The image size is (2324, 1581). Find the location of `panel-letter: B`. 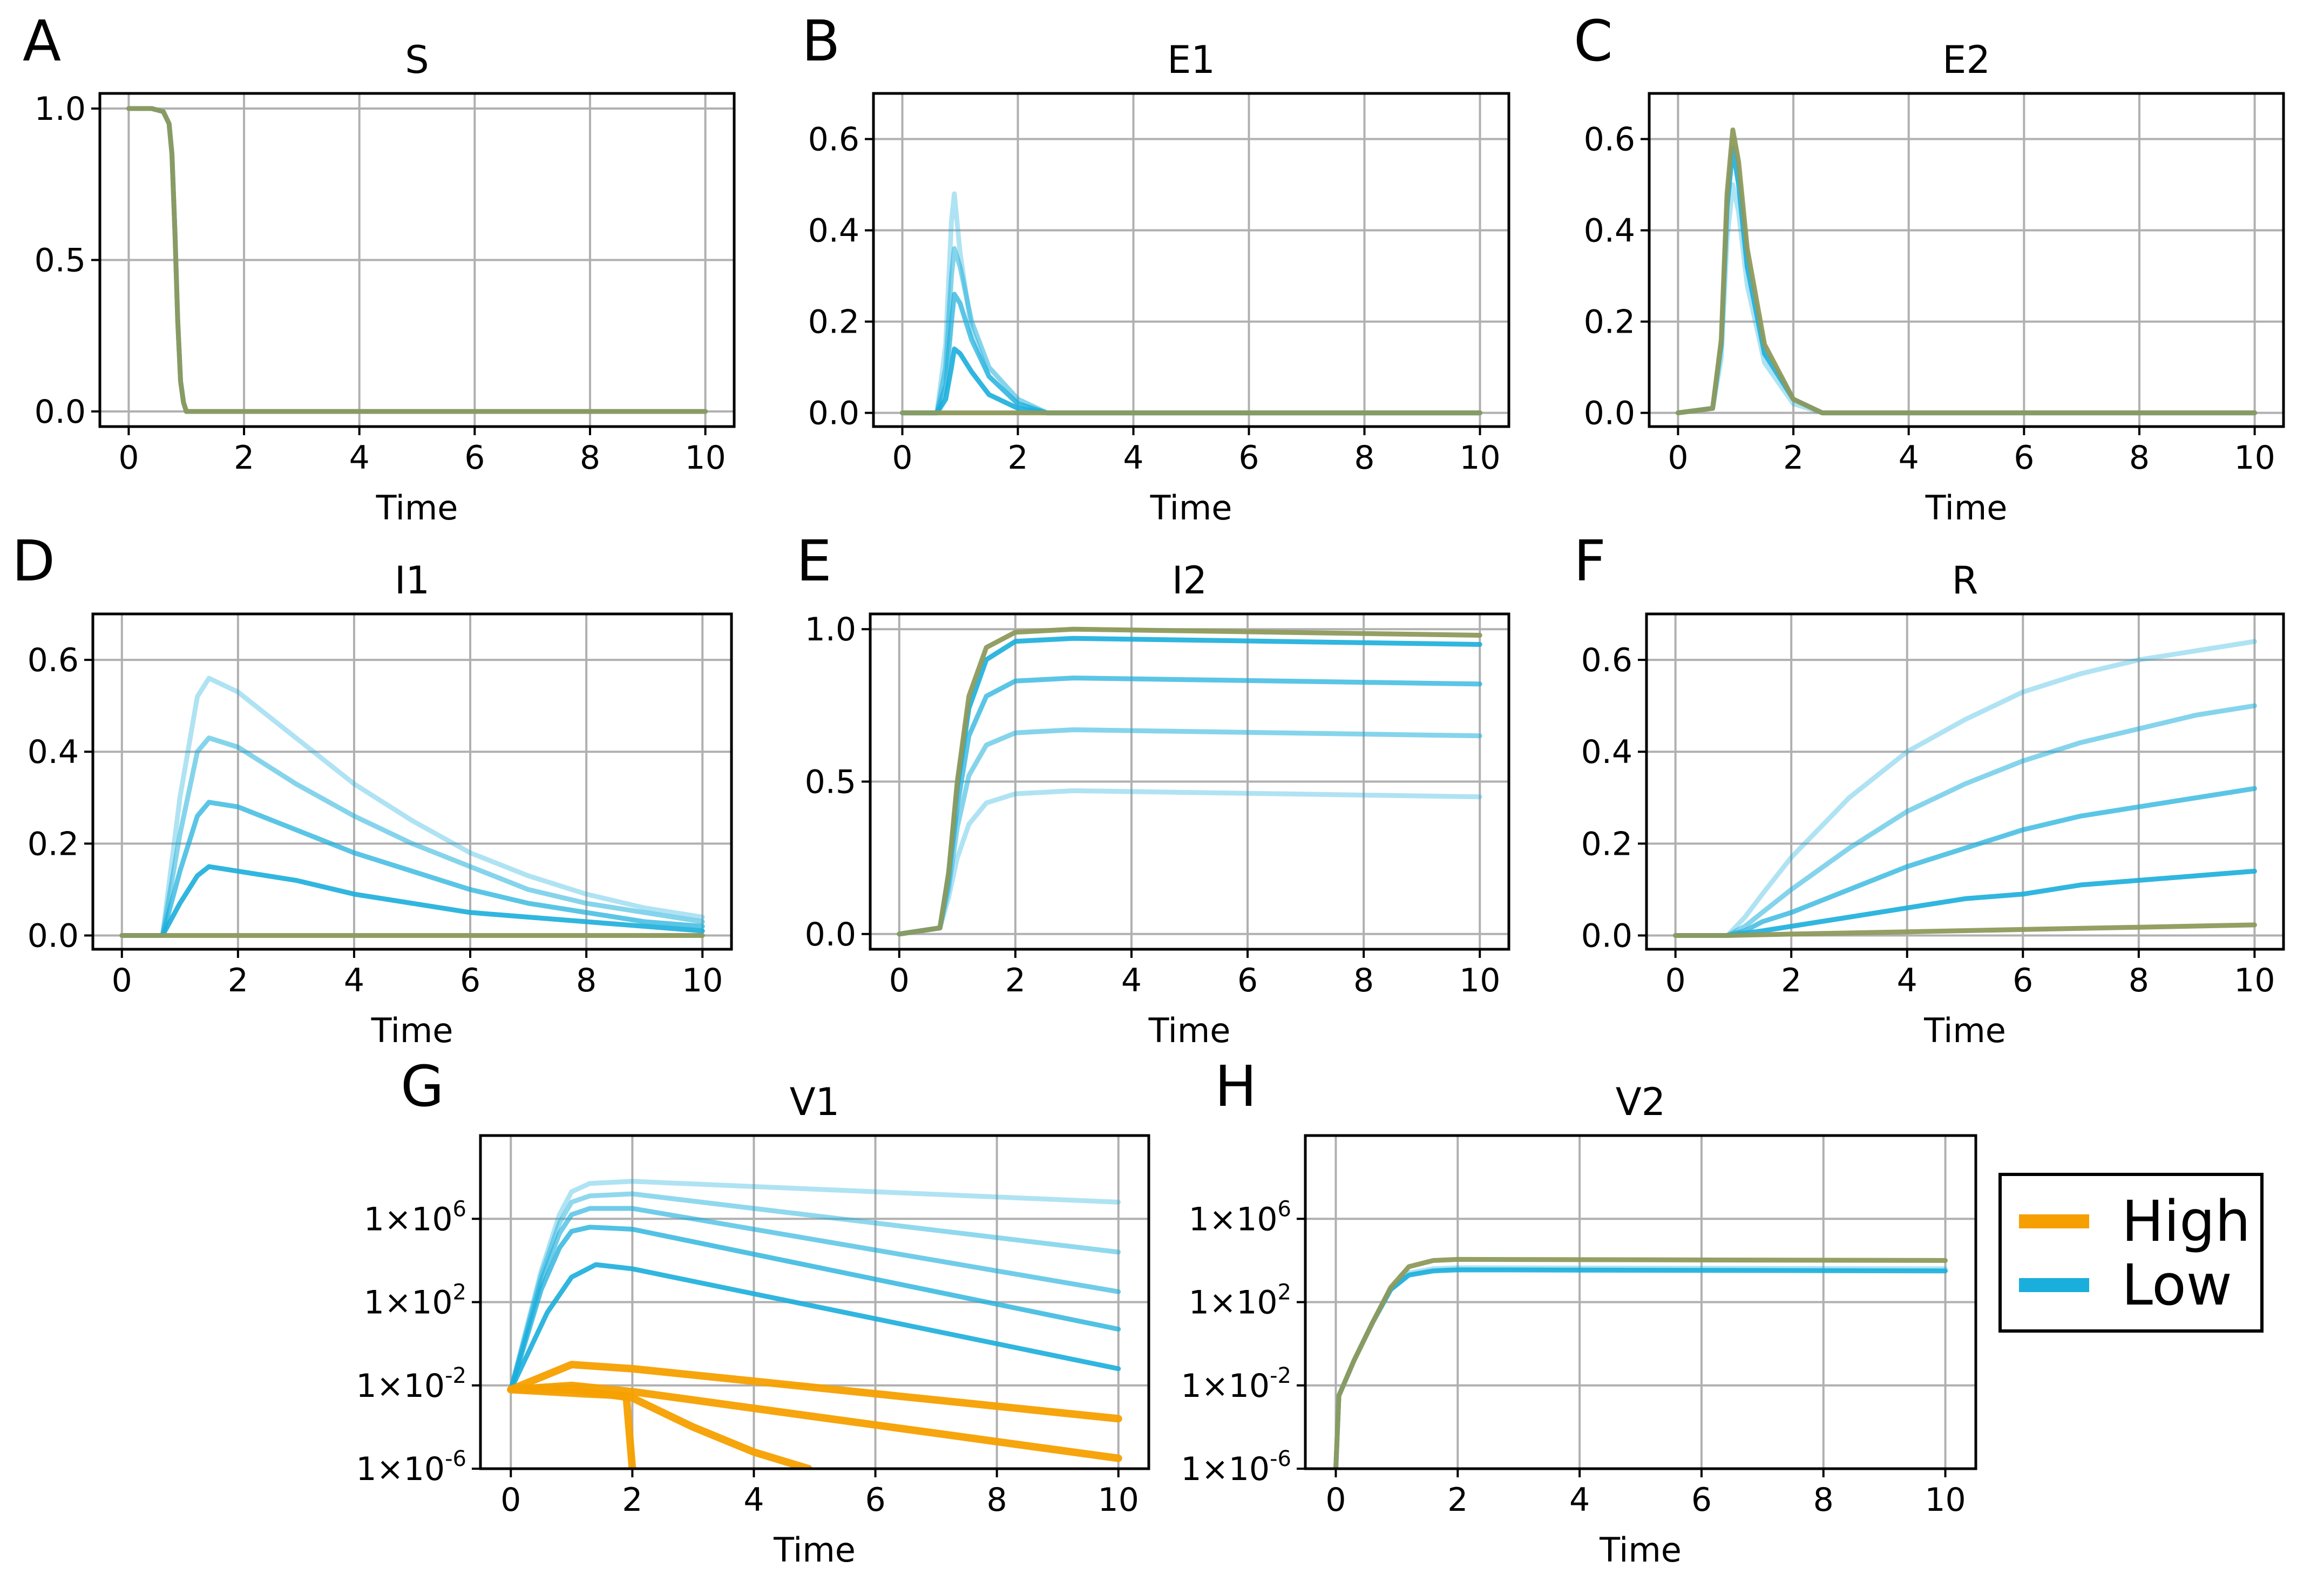

panel-letter: B is located at coordinates (821, 41).